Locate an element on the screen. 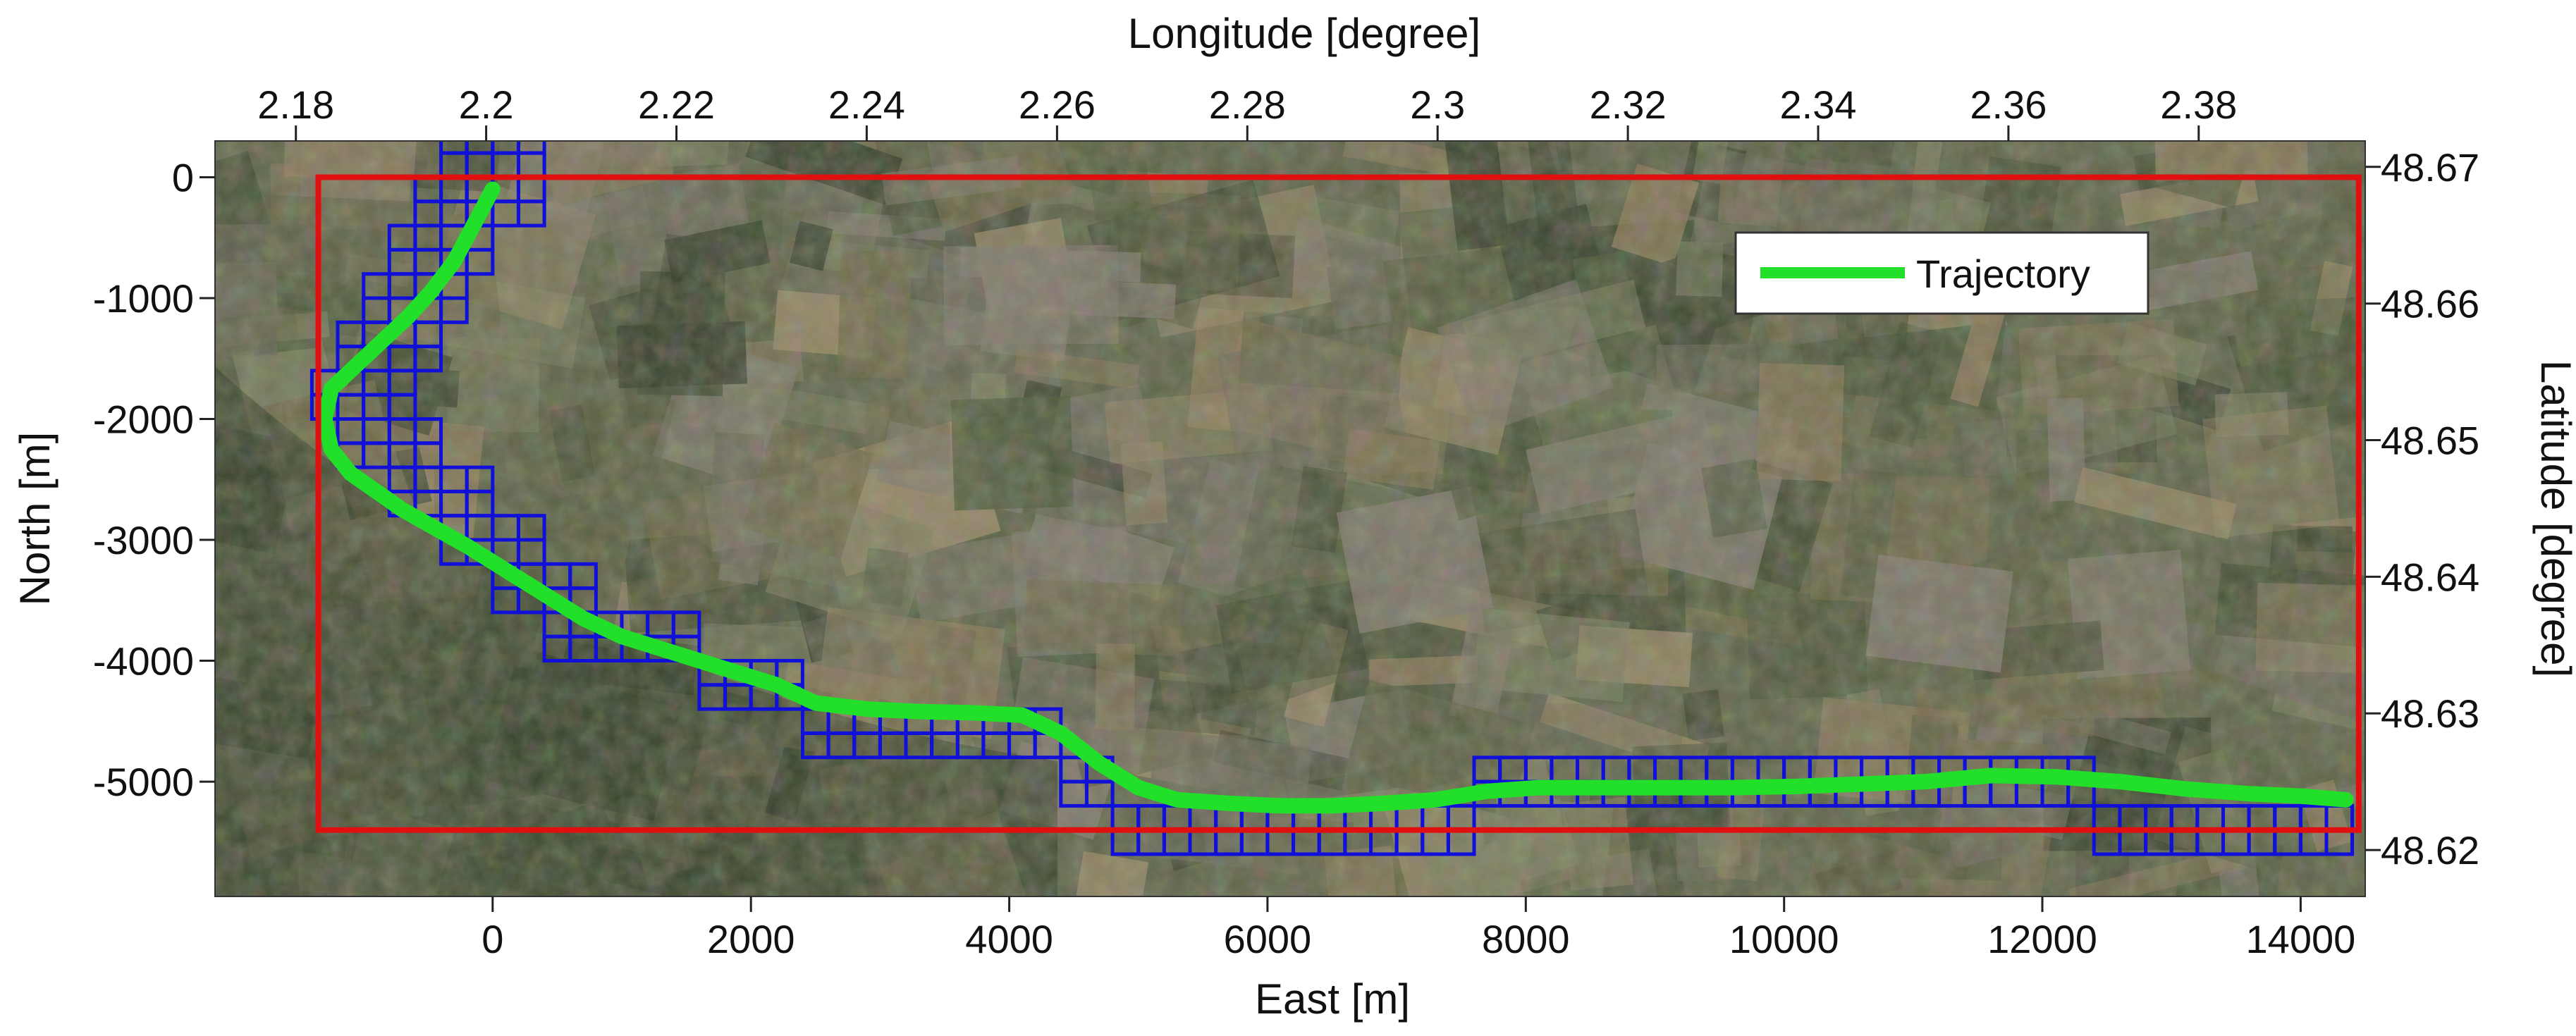 The width and height of the screenshot is (2576, 1036). legend-label-trajectory: Trajectory is located at coordinates (2003, 274).